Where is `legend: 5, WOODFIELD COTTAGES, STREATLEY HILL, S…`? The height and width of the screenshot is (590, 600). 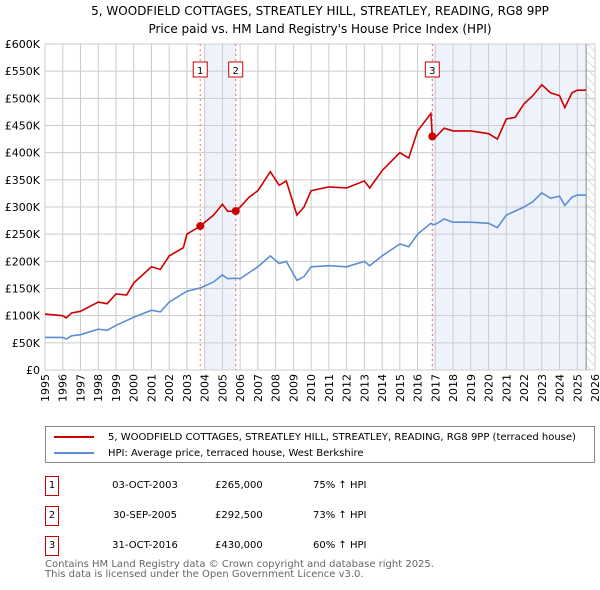 legend: 5, WOODFIELD COTTAGES, STREATLEY HILL, S… is located at coordinates (320, 444).